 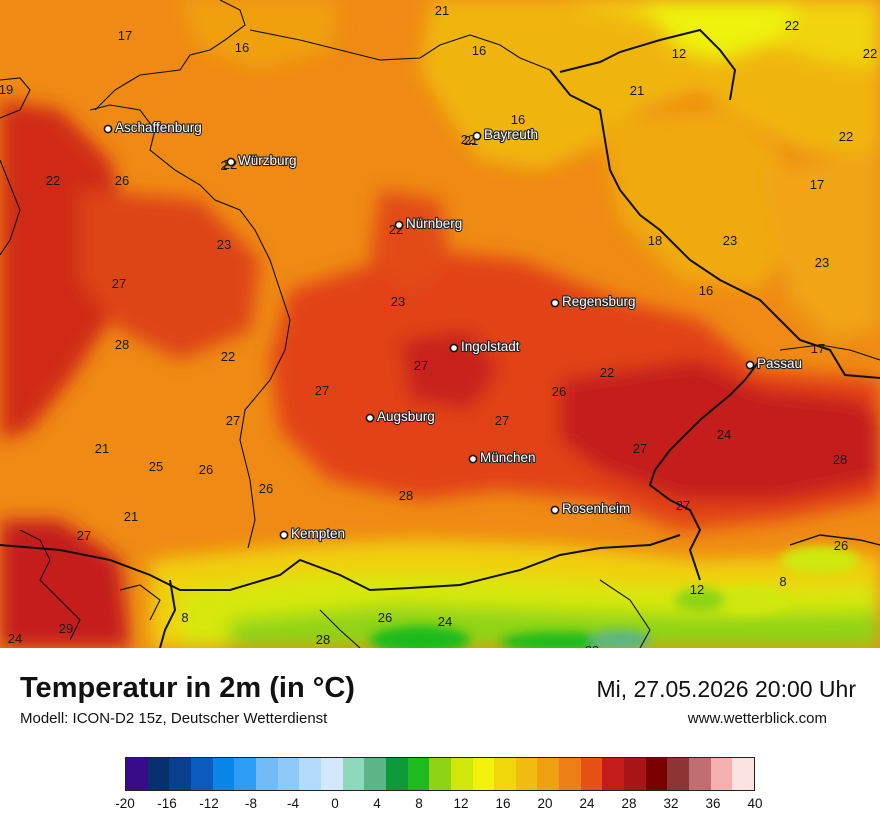 I want to click on city-label: Augsburg, so click(x=406, y=416).